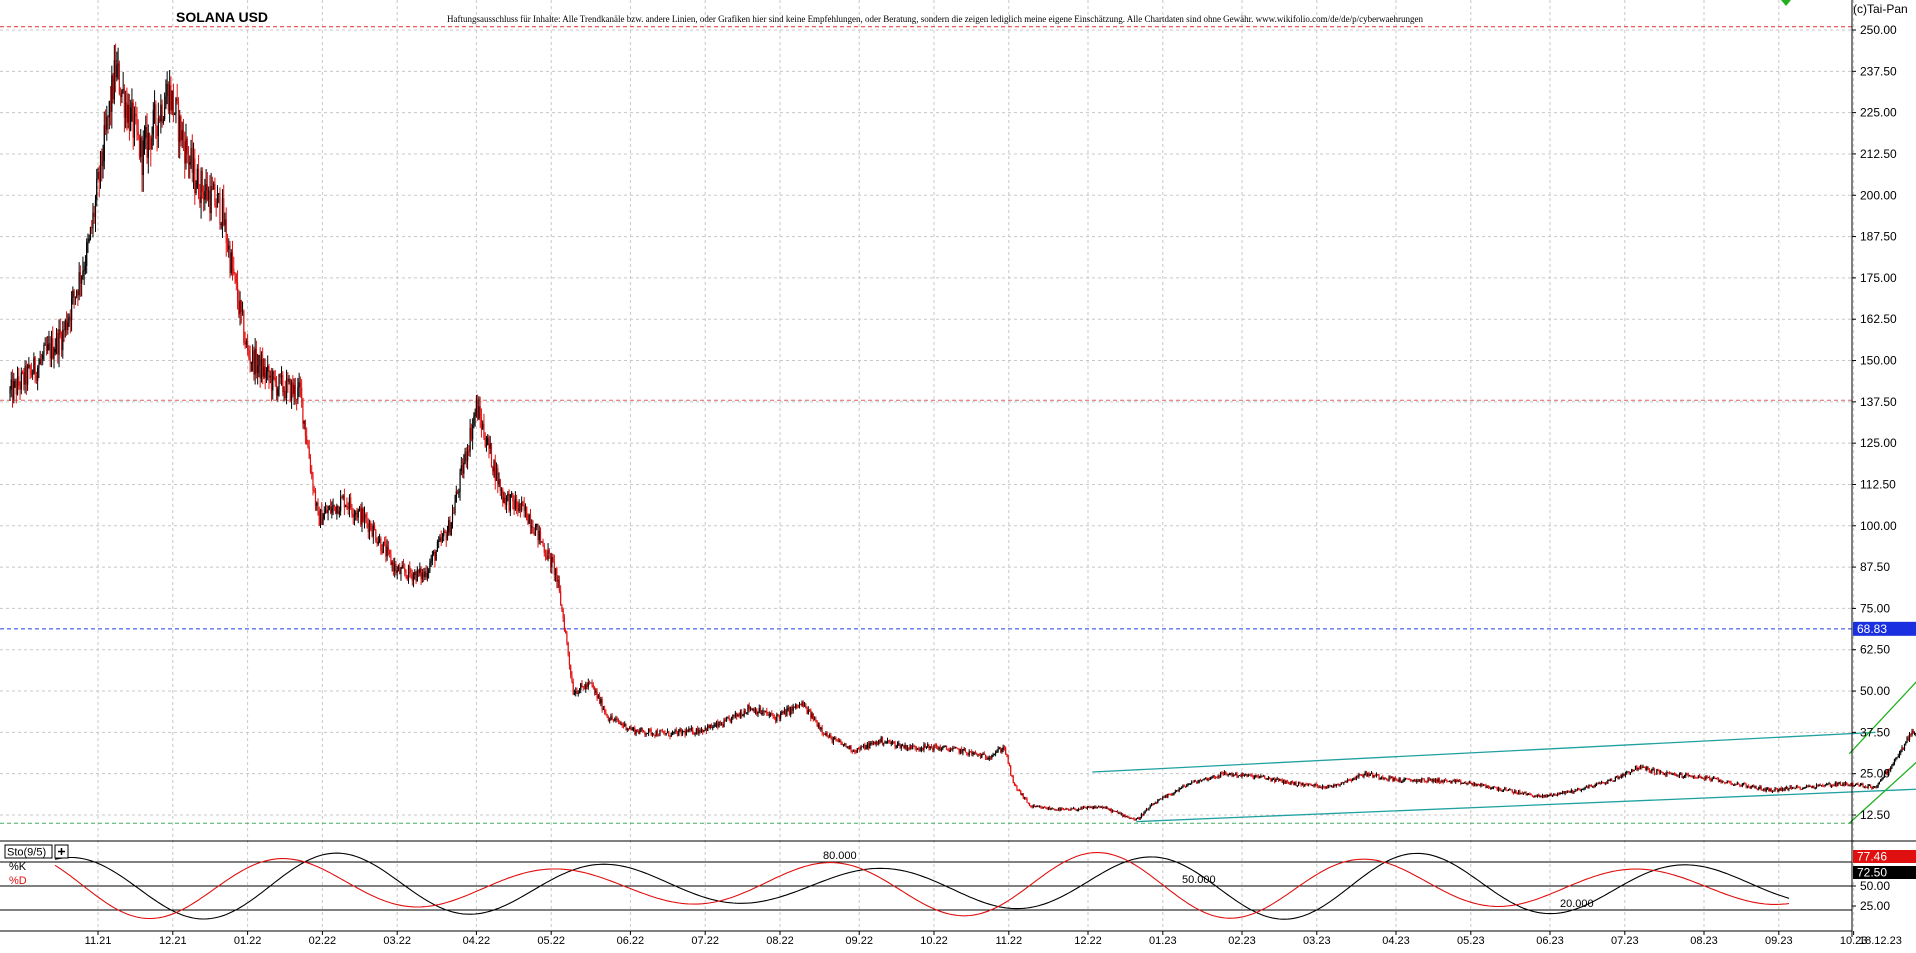 The height and width of the screenshot is (953, 1916). What do you see at coordinates (705, 941) in the screenshot?
I see `x-tick-label: 07.22` at bounding box center [705, 941].